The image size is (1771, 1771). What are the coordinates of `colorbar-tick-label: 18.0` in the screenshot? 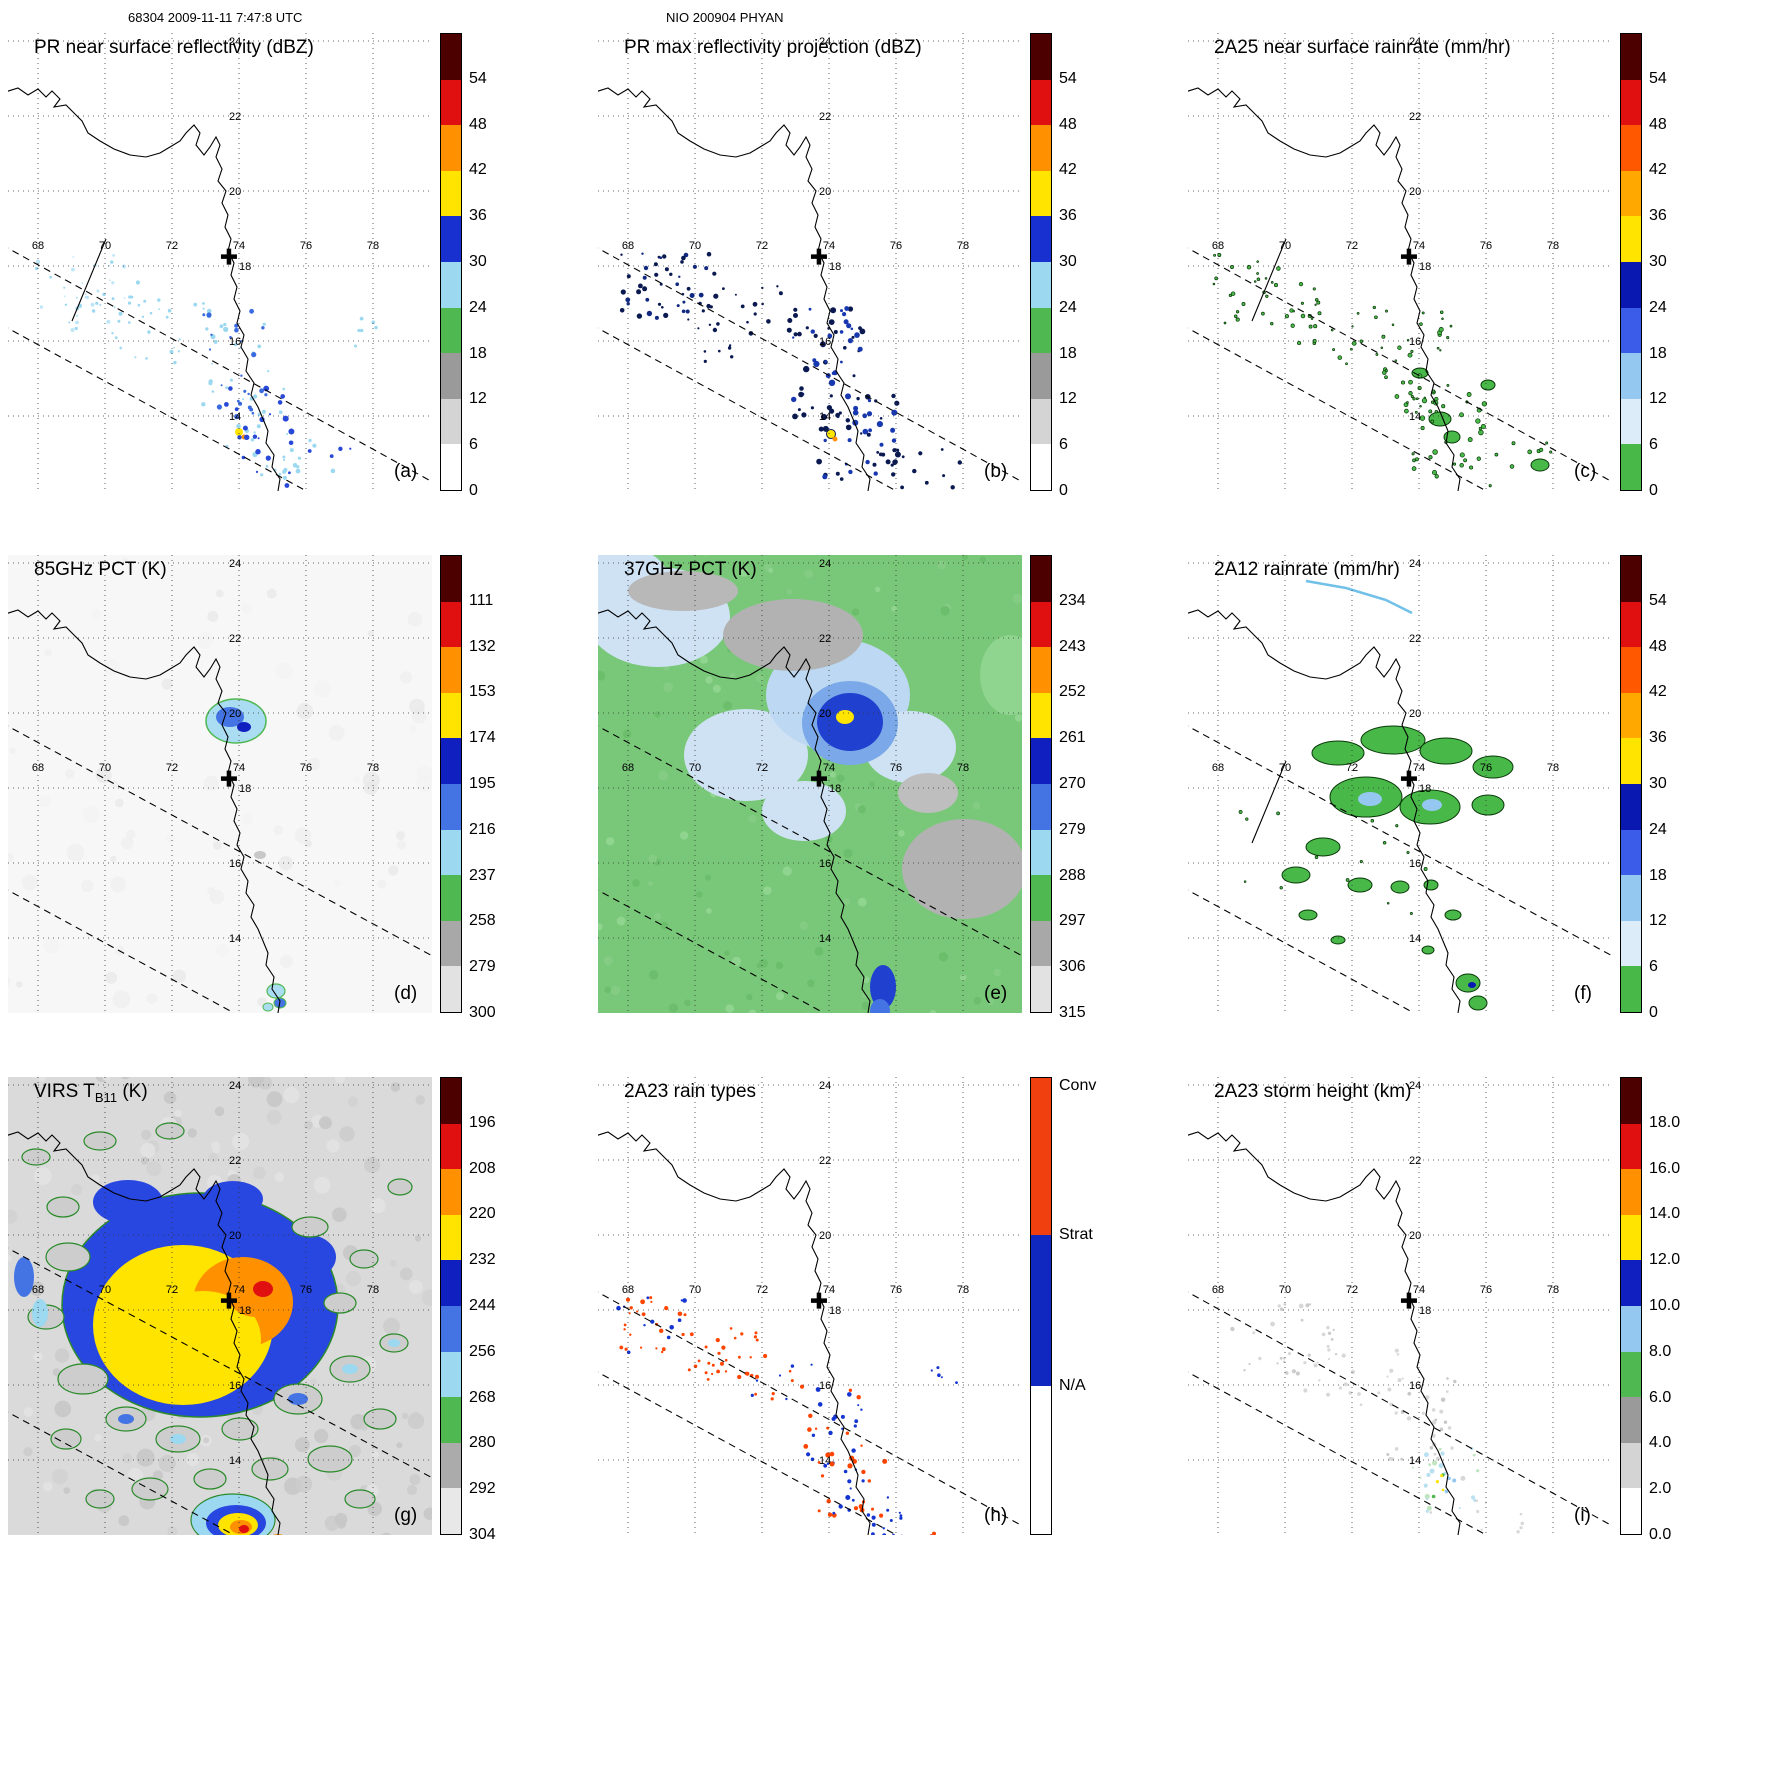 It's located at (1665, 1122).